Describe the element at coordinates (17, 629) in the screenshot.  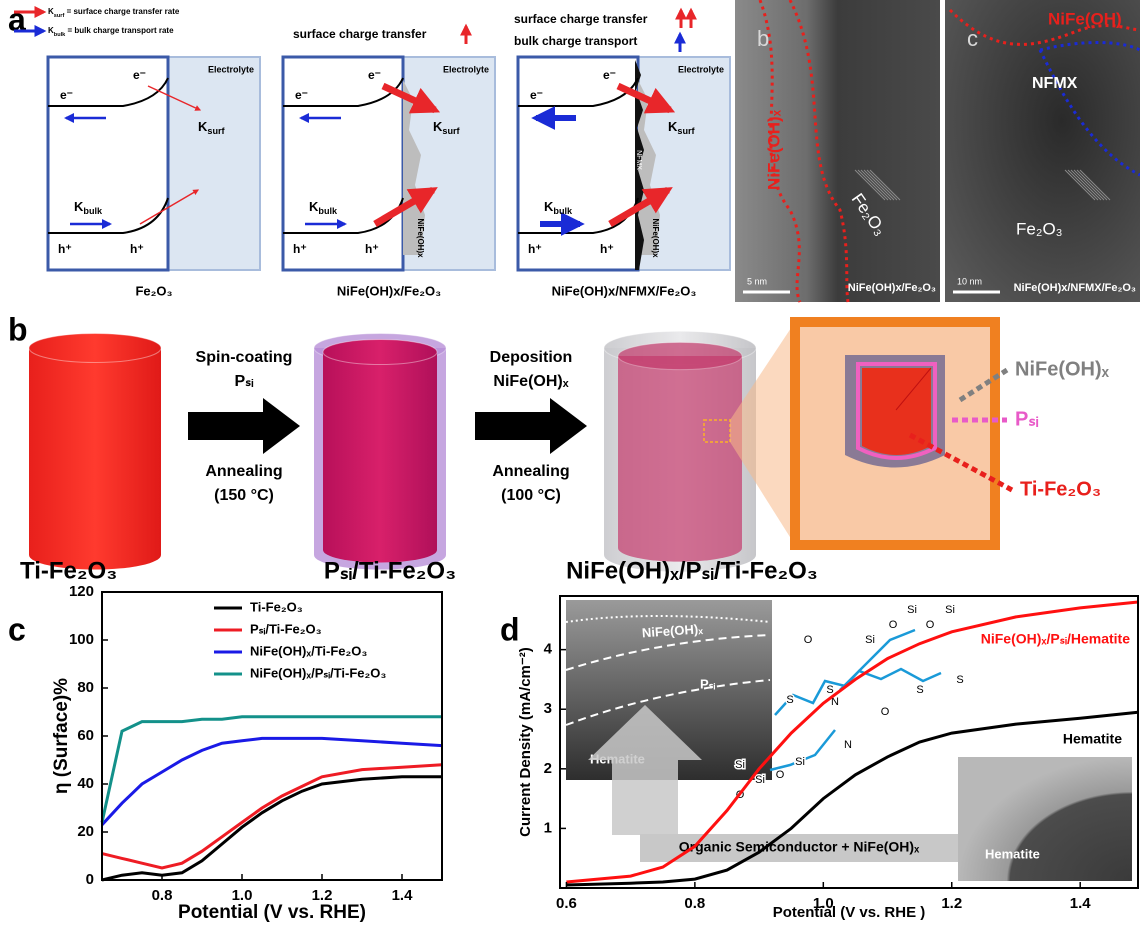
I see `panel-label: c` at that location.